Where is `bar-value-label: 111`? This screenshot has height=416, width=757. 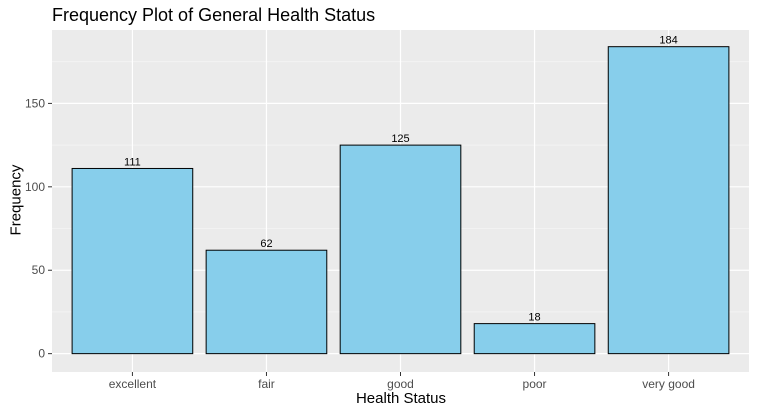 bar-value-label: 111 is located at coordinates (132, 162).